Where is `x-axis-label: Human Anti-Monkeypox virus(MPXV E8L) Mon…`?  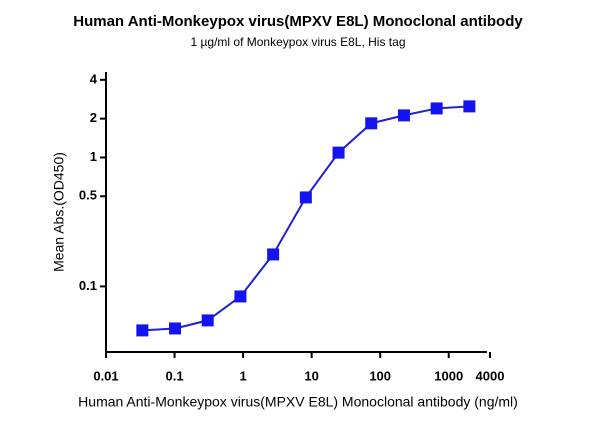
x-axis-label: Human Anti-Monkeypox virus(MPXV E8L) Mon… is located at coordinates (298, 402).